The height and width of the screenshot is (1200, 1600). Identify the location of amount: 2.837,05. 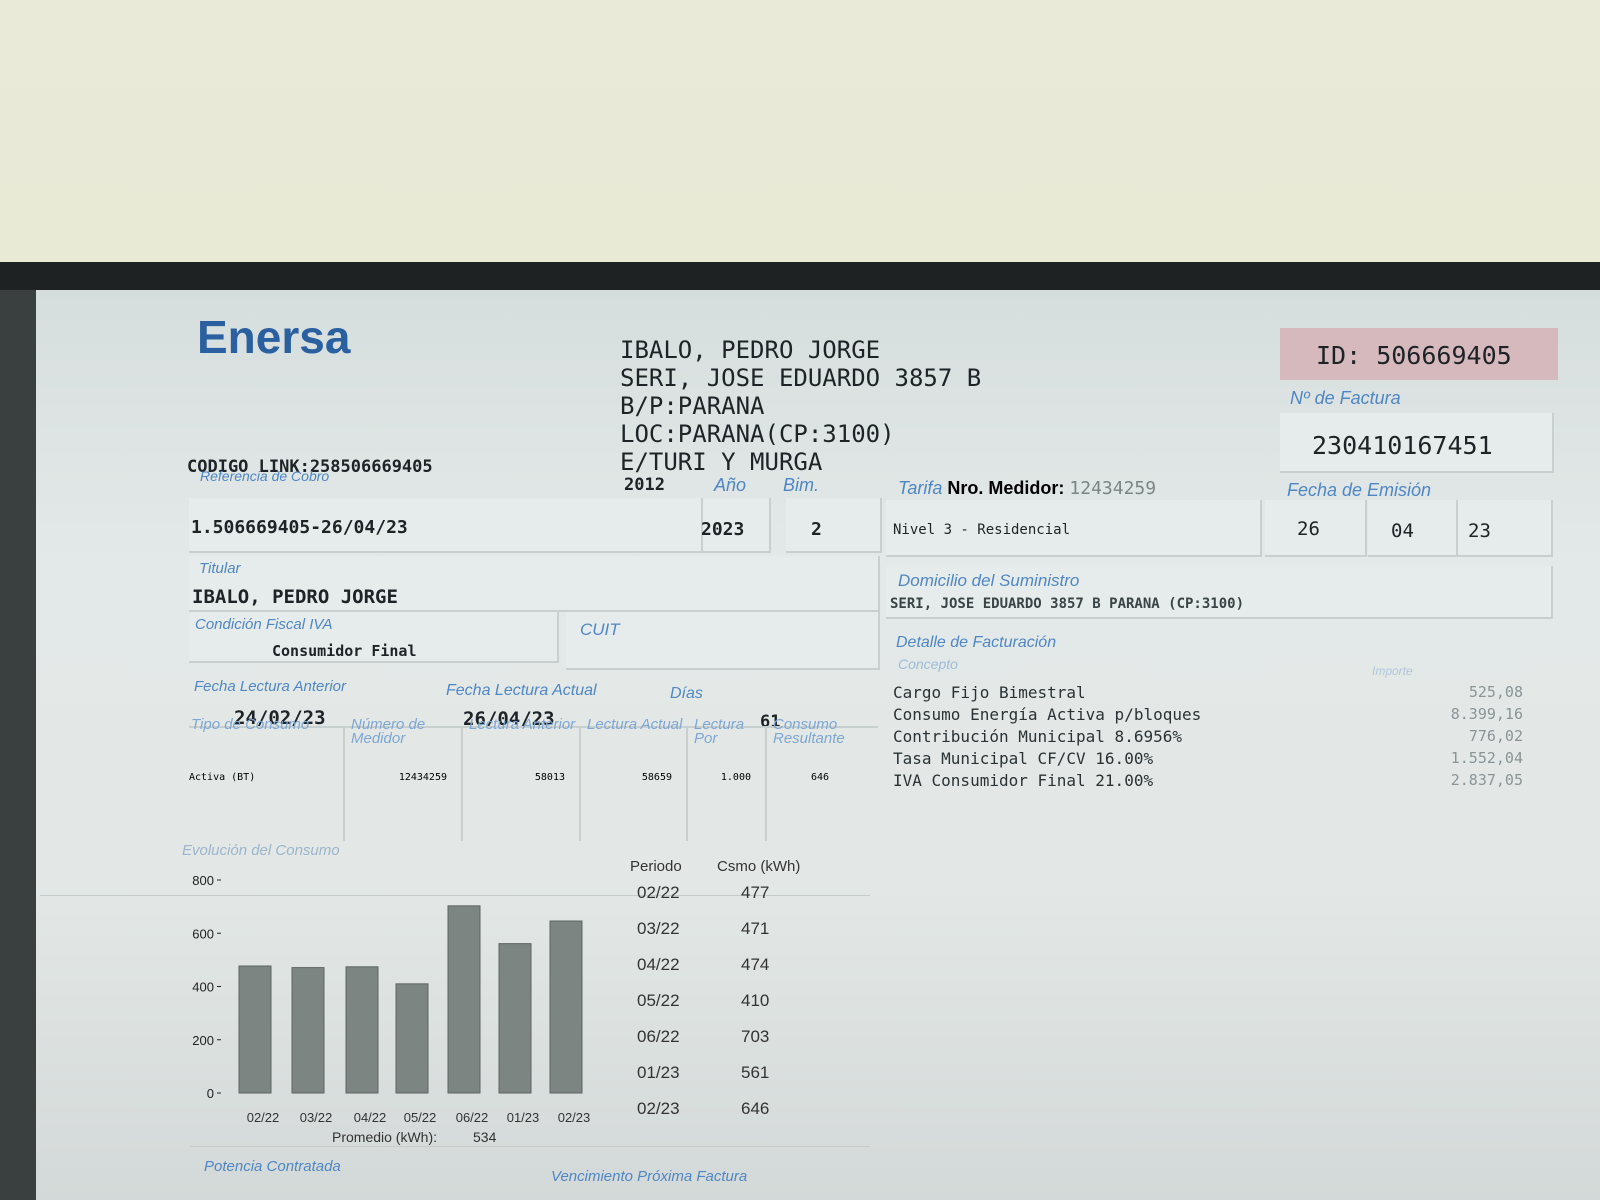
(1486, 780).